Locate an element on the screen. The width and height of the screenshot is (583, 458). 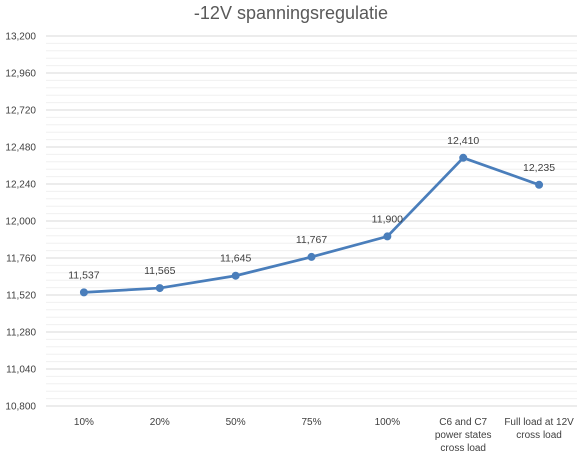
data-label: 12,235 is located at coordinates (539, 168).